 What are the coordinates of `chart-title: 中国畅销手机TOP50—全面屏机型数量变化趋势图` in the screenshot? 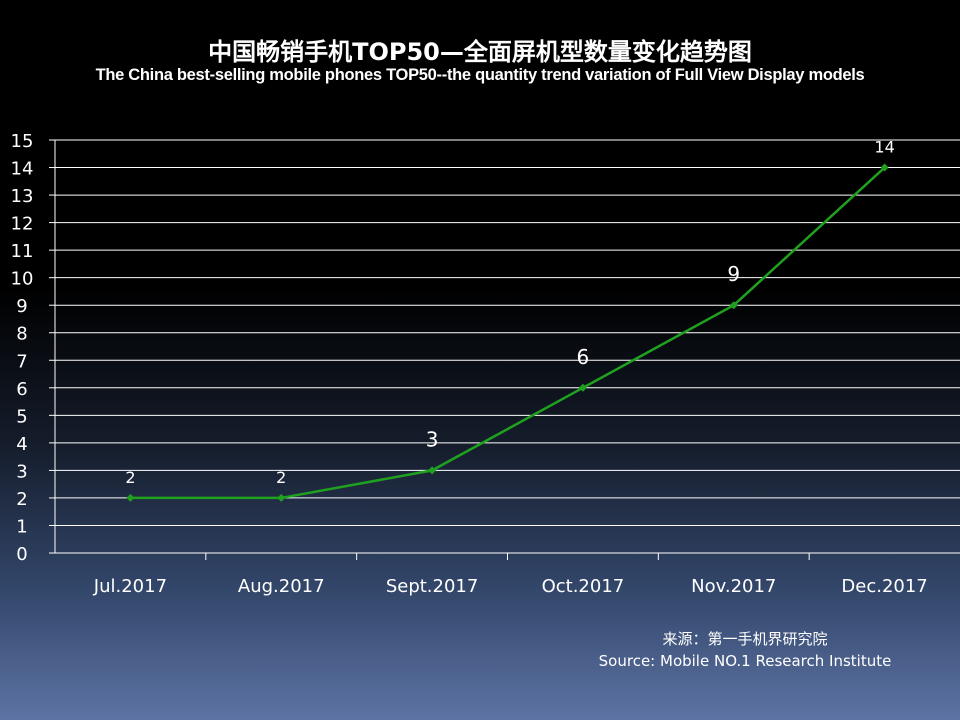 It's located at (480, 52).